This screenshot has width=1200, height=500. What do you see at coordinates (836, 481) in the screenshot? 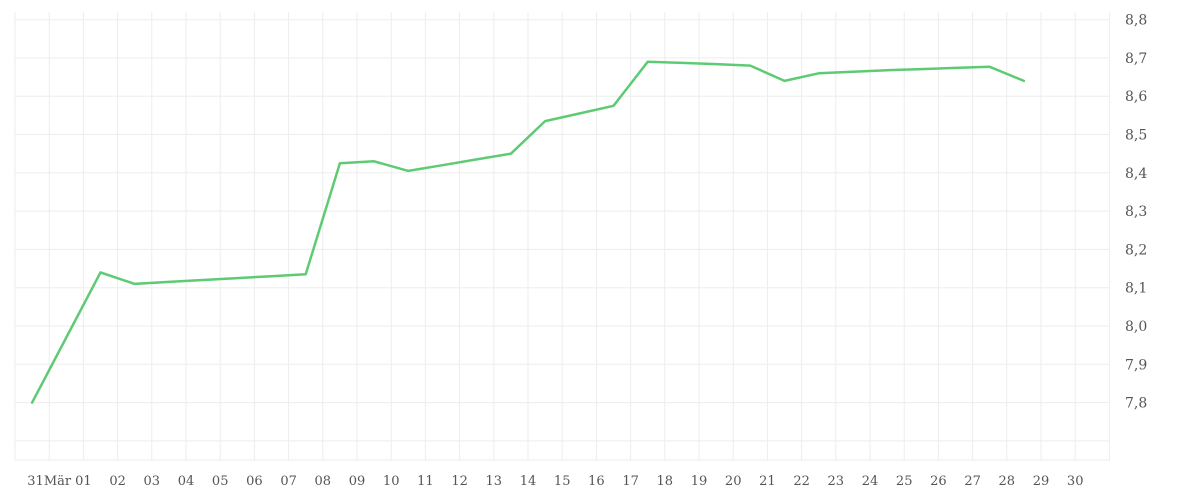
I see `x-axis-tick-label: 23` at bounding box center [836, 481].